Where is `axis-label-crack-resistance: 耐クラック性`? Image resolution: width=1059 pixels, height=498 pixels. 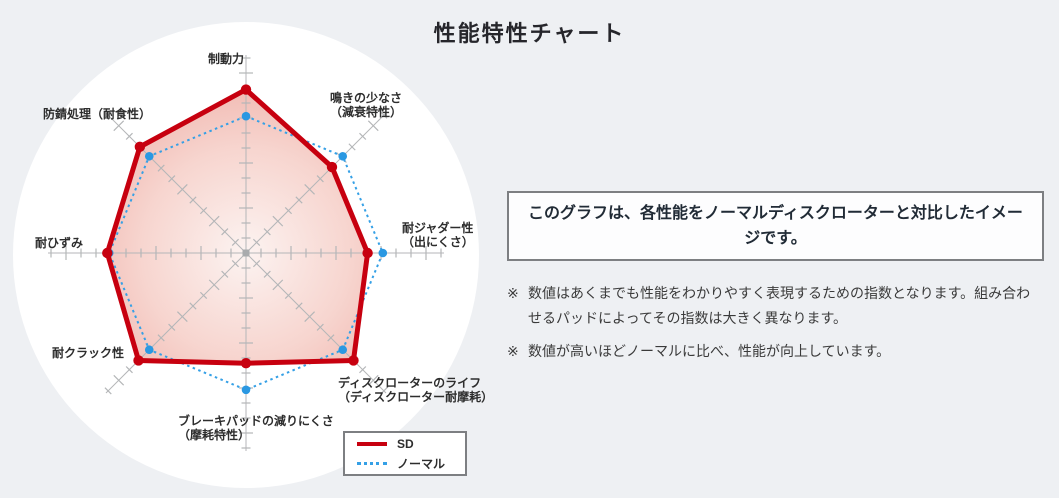 axis-label-crack-resistance: 耐クラック性 is located at coordinates (88, 353).